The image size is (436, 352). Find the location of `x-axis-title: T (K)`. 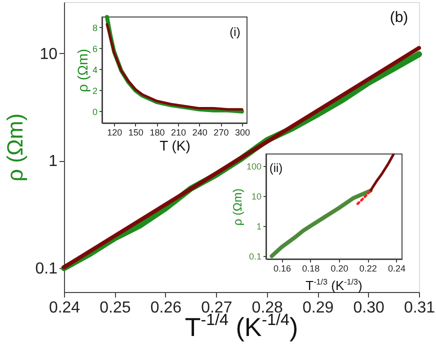

x-axis-title: T (K) is located at coordinates (175, 146).